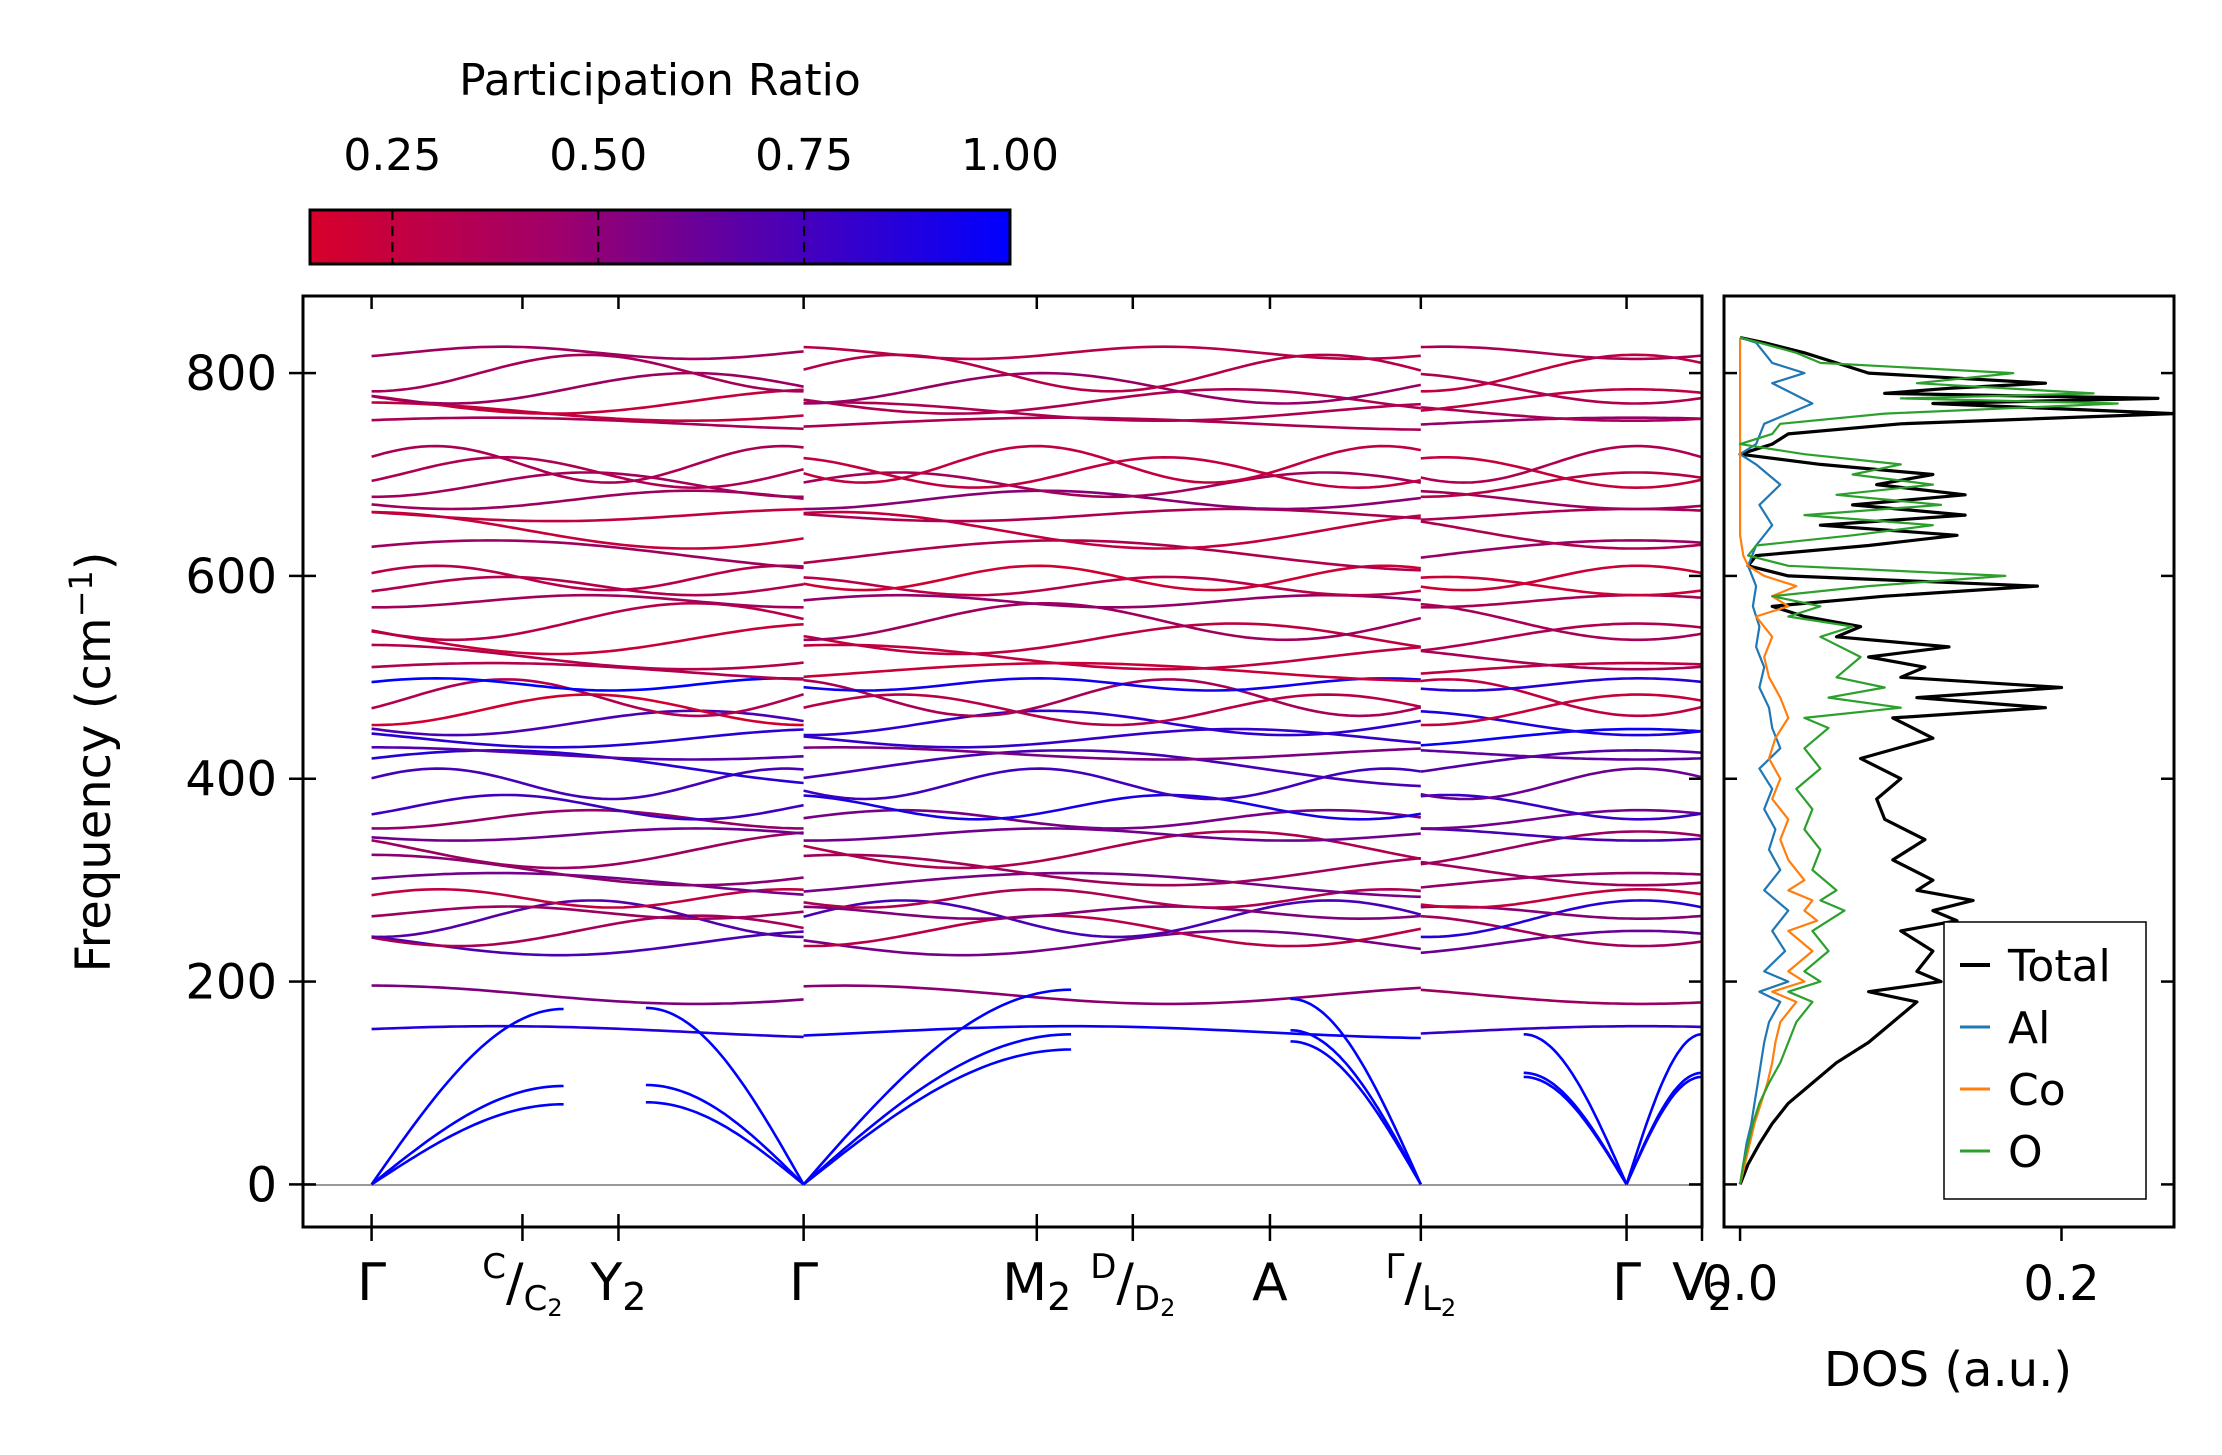 The image size is (2222, 1455). What do you see at coordinates (2025, 1152) in the screenshot?
I see `legend-label: O` at bounding box center [2025, 1152].